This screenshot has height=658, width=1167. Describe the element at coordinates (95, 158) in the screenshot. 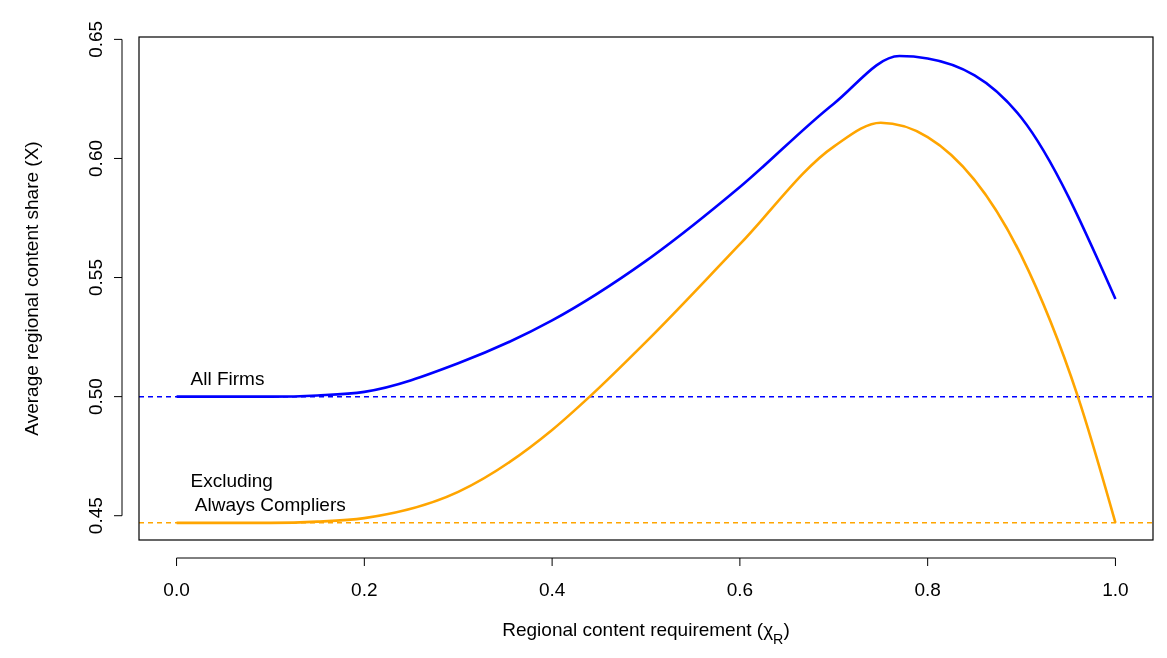

I see `y-tick-label: 0.60` at that location.